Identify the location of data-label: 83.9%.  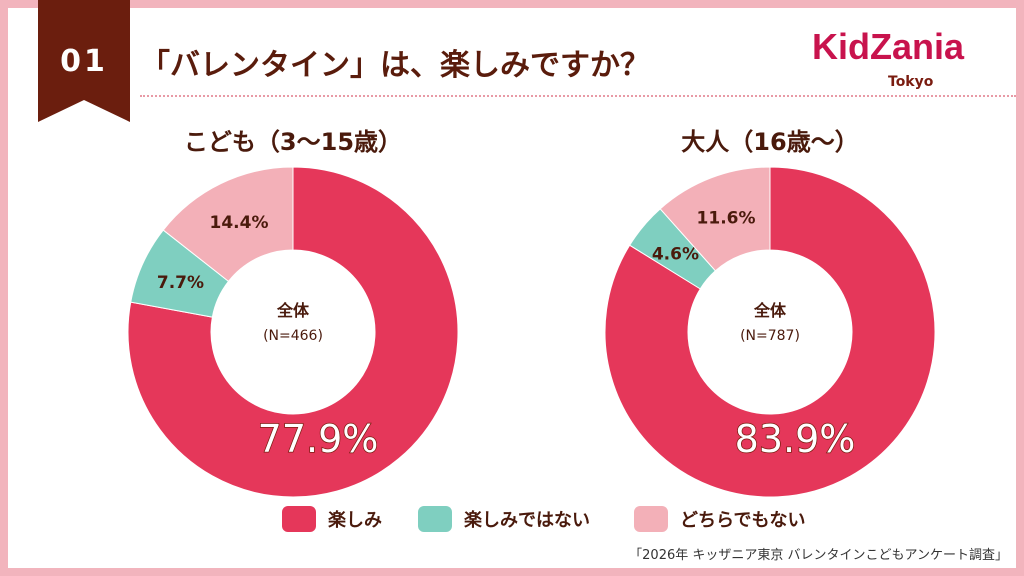
(795, 439).